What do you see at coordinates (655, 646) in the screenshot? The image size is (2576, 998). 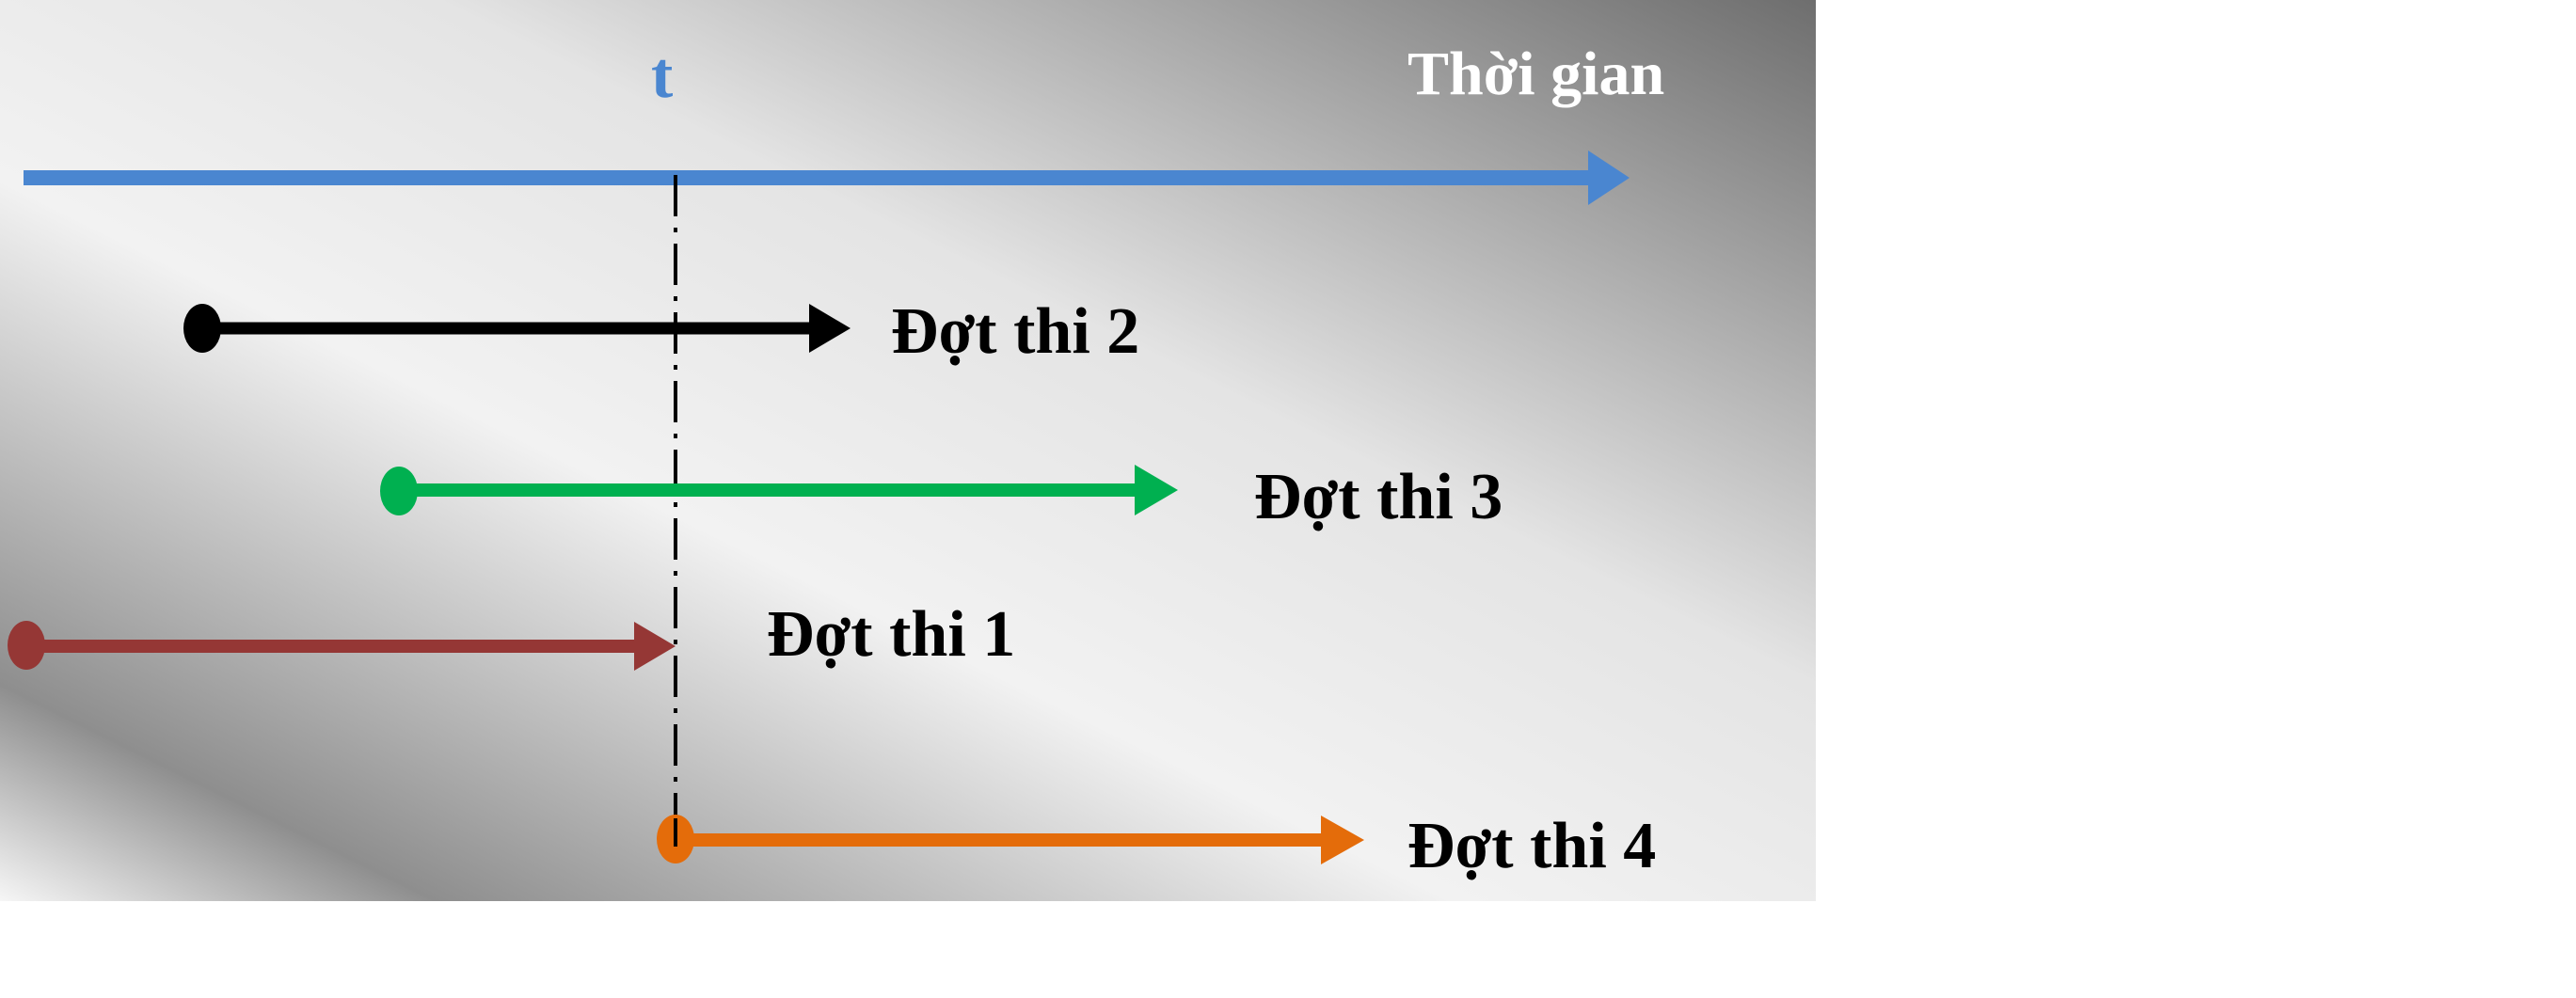 I see `round-1-arrowhead` at bounding box center [655, 646].